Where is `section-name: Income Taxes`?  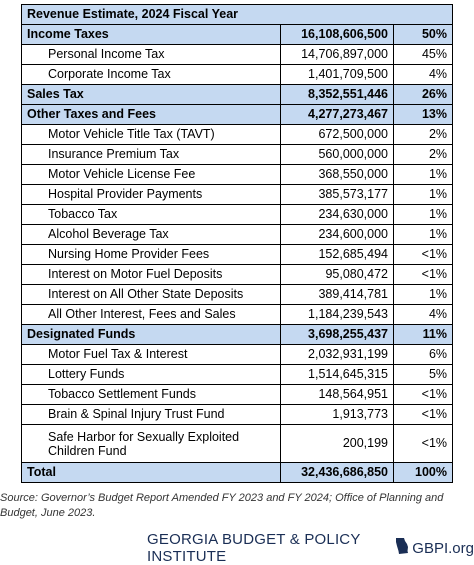
section-name: Income Taxes is located at coordinates (151, 34).